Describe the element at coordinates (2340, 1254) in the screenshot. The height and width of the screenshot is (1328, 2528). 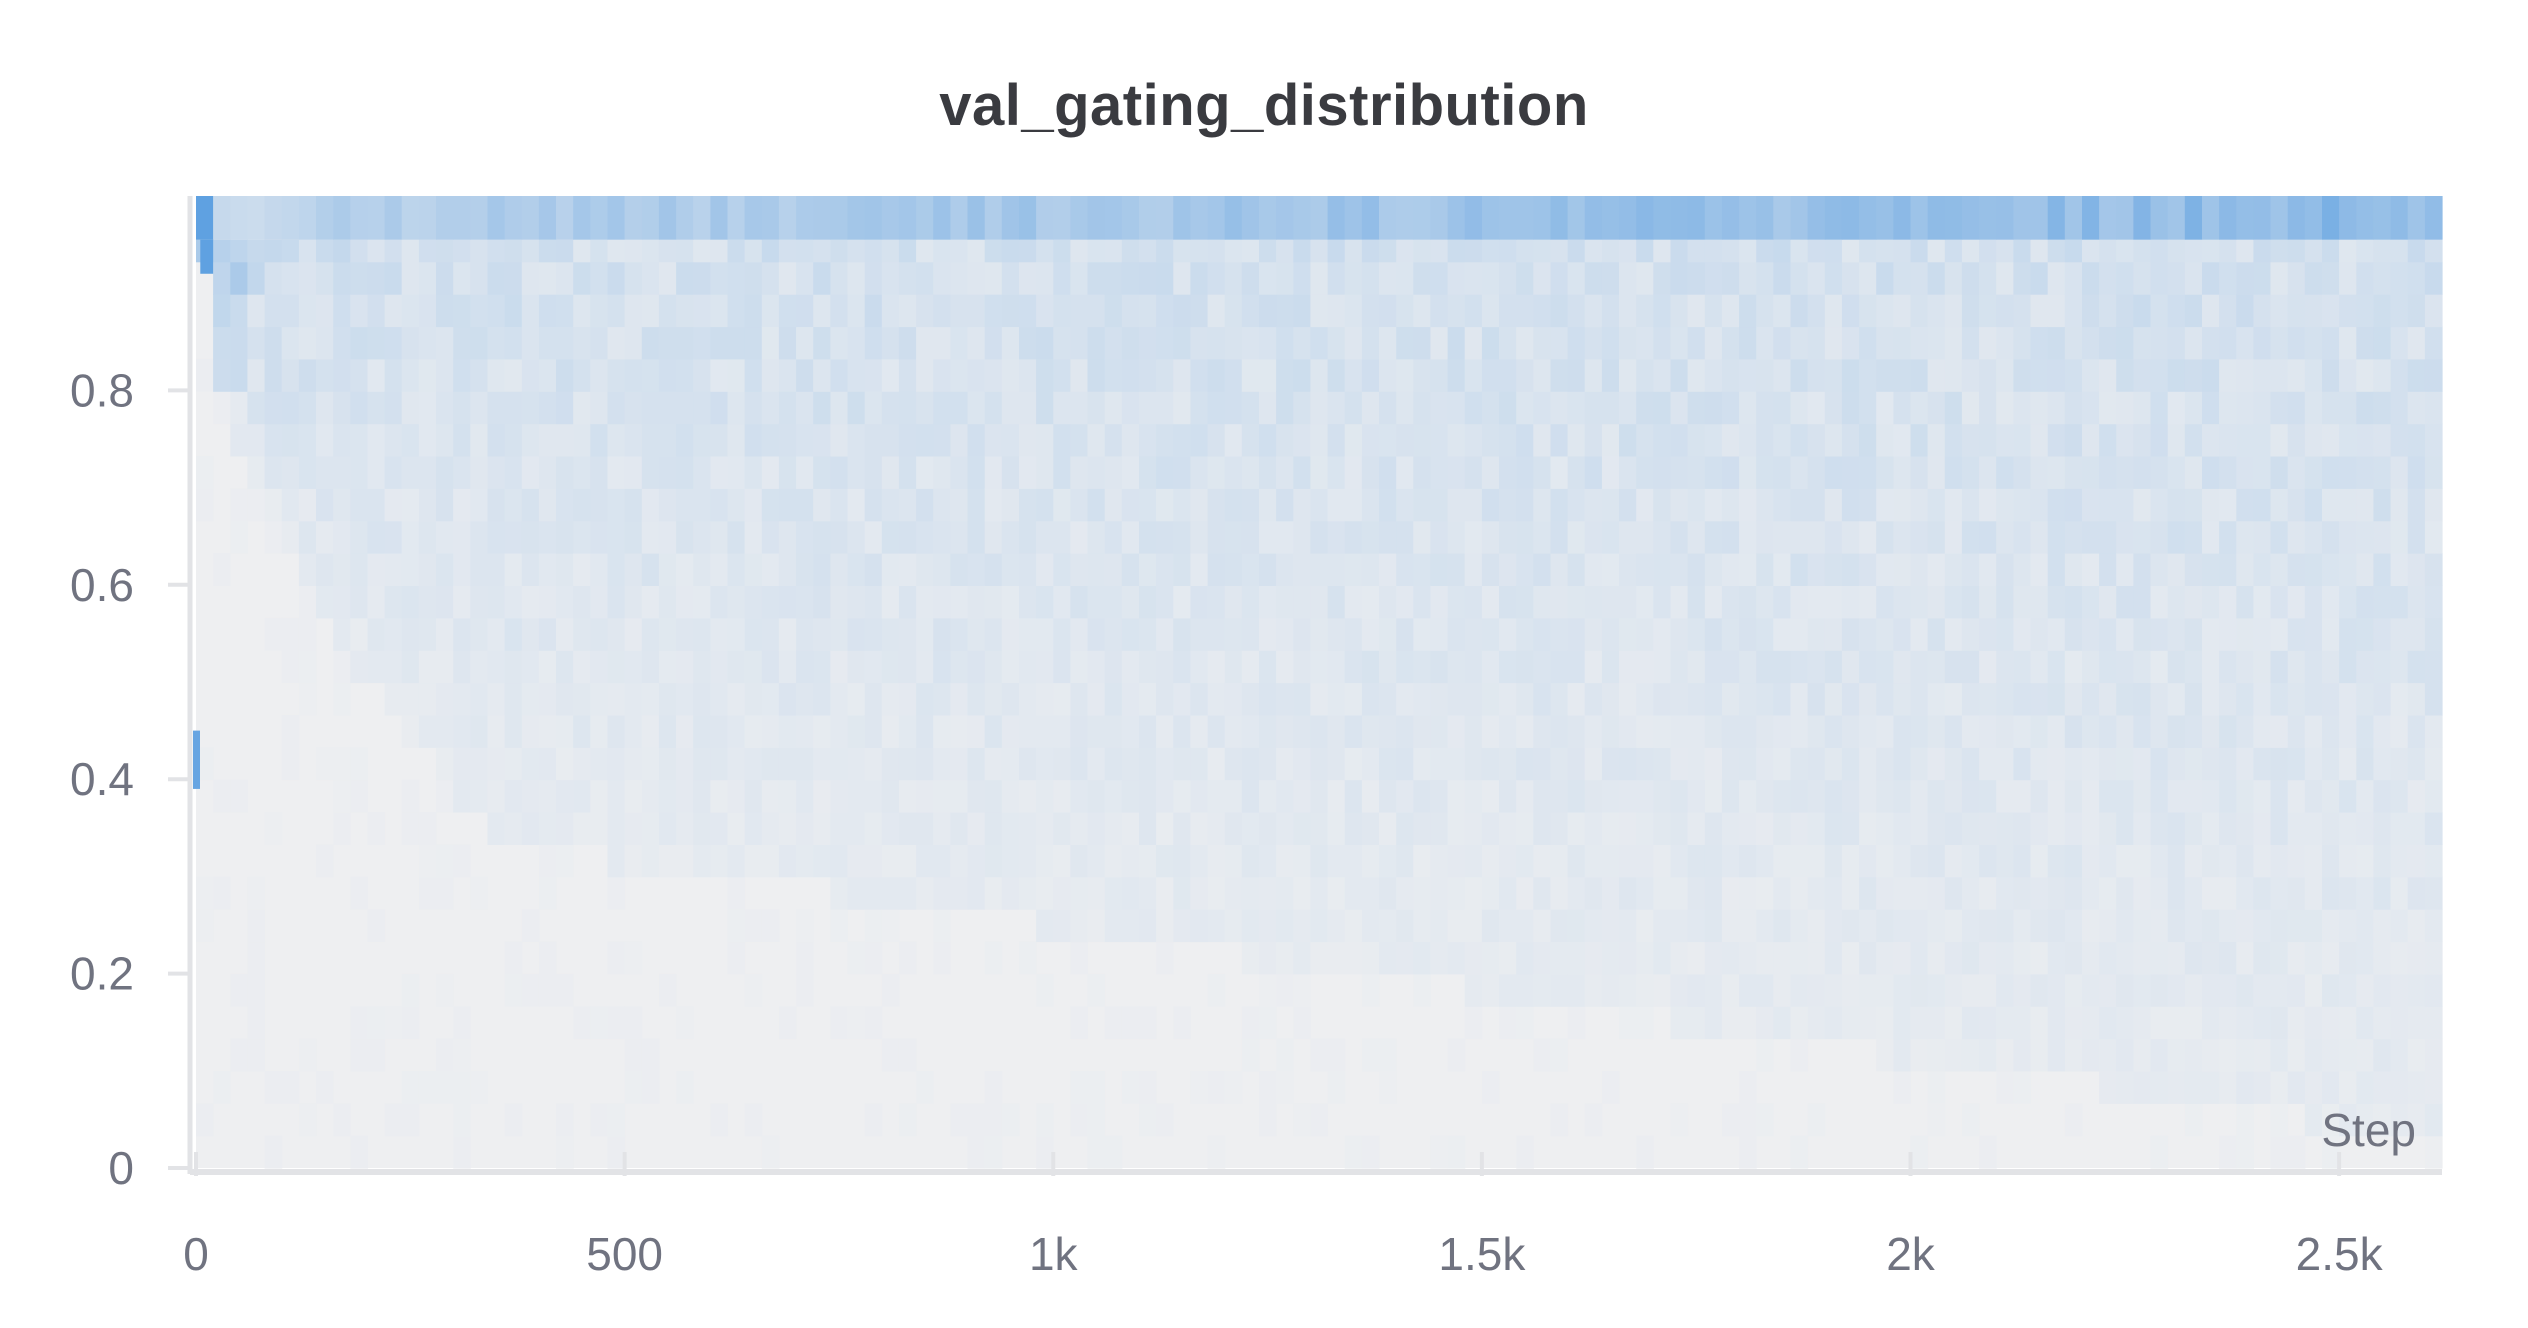
I see `x-tick-label: 2.5k` at that location.